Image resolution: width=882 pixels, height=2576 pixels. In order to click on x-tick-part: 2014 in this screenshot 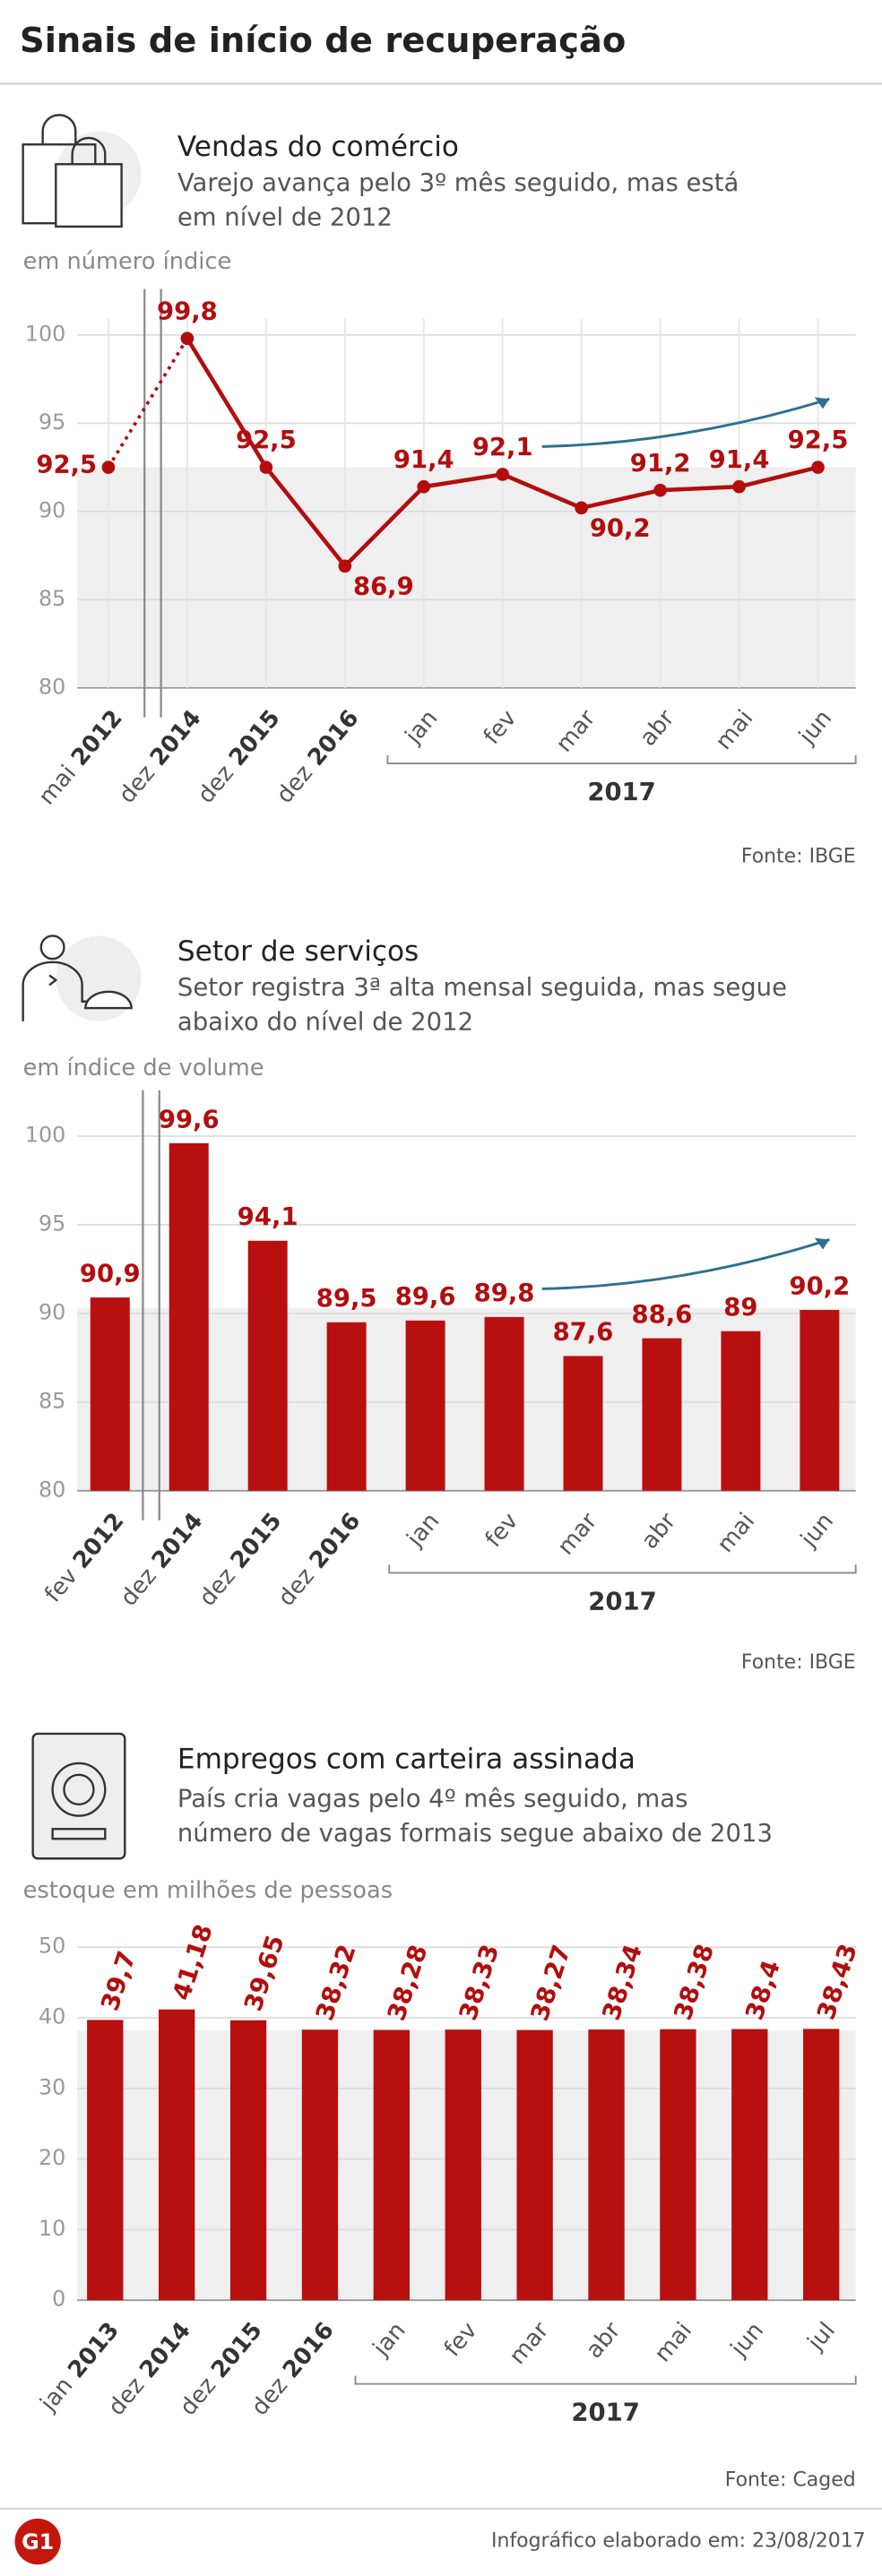, I will do `click(173, 742)`.